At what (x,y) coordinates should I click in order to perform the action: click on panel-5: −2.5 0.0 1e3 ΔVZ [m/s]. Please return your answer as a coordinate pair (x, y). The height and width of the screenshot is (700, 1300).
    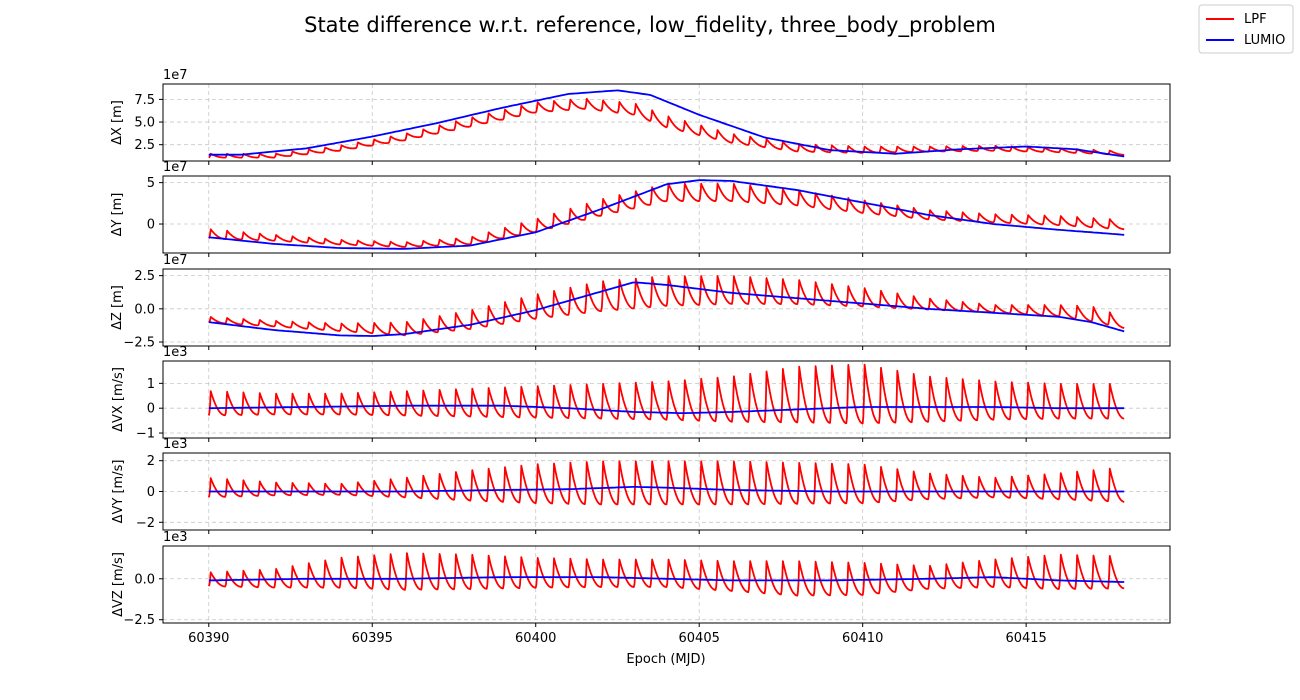
    Looking at the image, I should click on (641, 579).